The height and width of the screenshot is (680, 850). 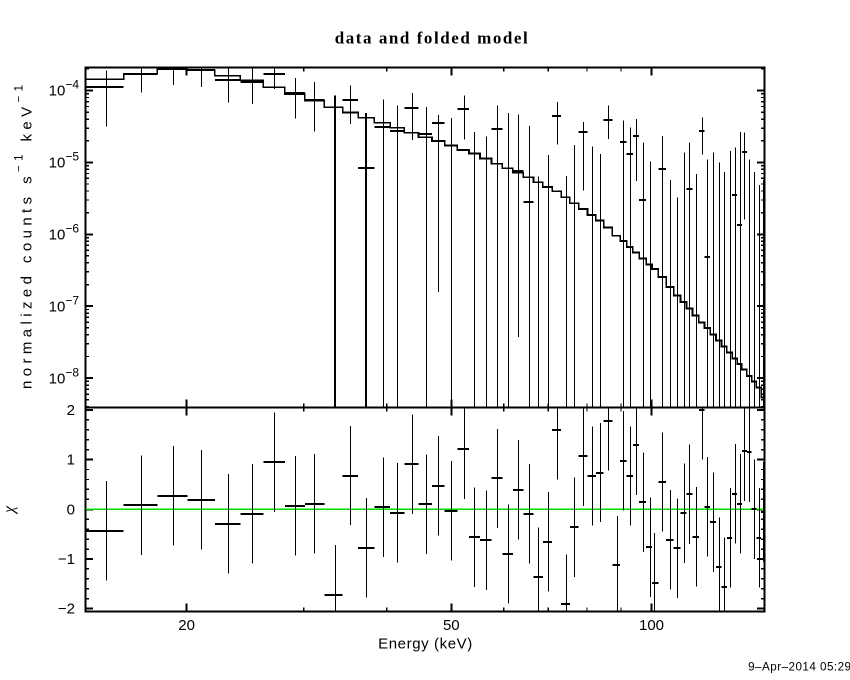 I want to click on svg-text: −2, so click(x=66, y=609).